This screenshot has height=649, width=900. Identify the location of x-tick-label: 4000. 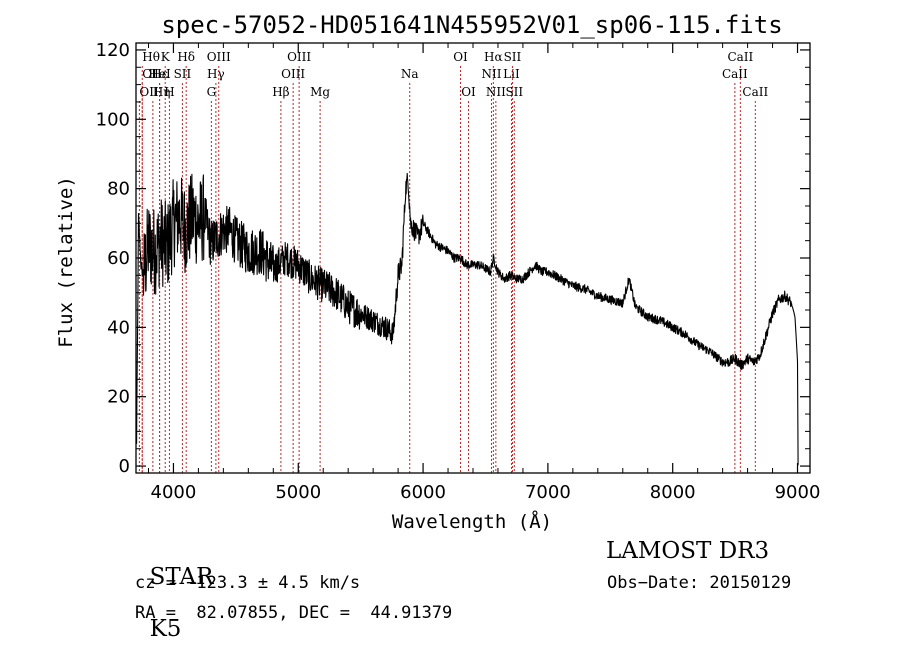
(174, 492).